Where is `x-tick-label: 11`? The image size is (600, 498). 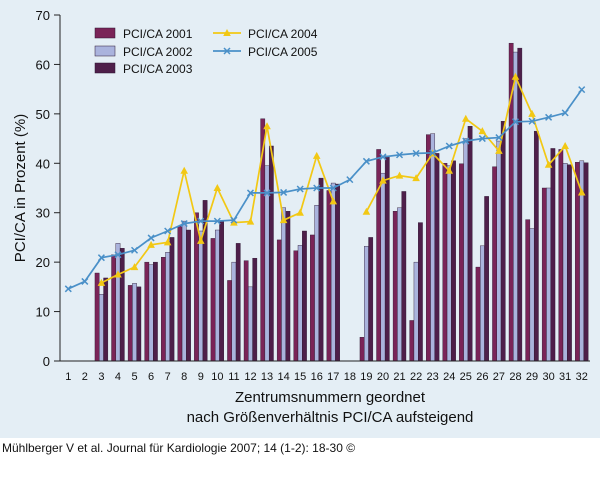
x-tick-label: 11 is located at coordinates (233, 377).